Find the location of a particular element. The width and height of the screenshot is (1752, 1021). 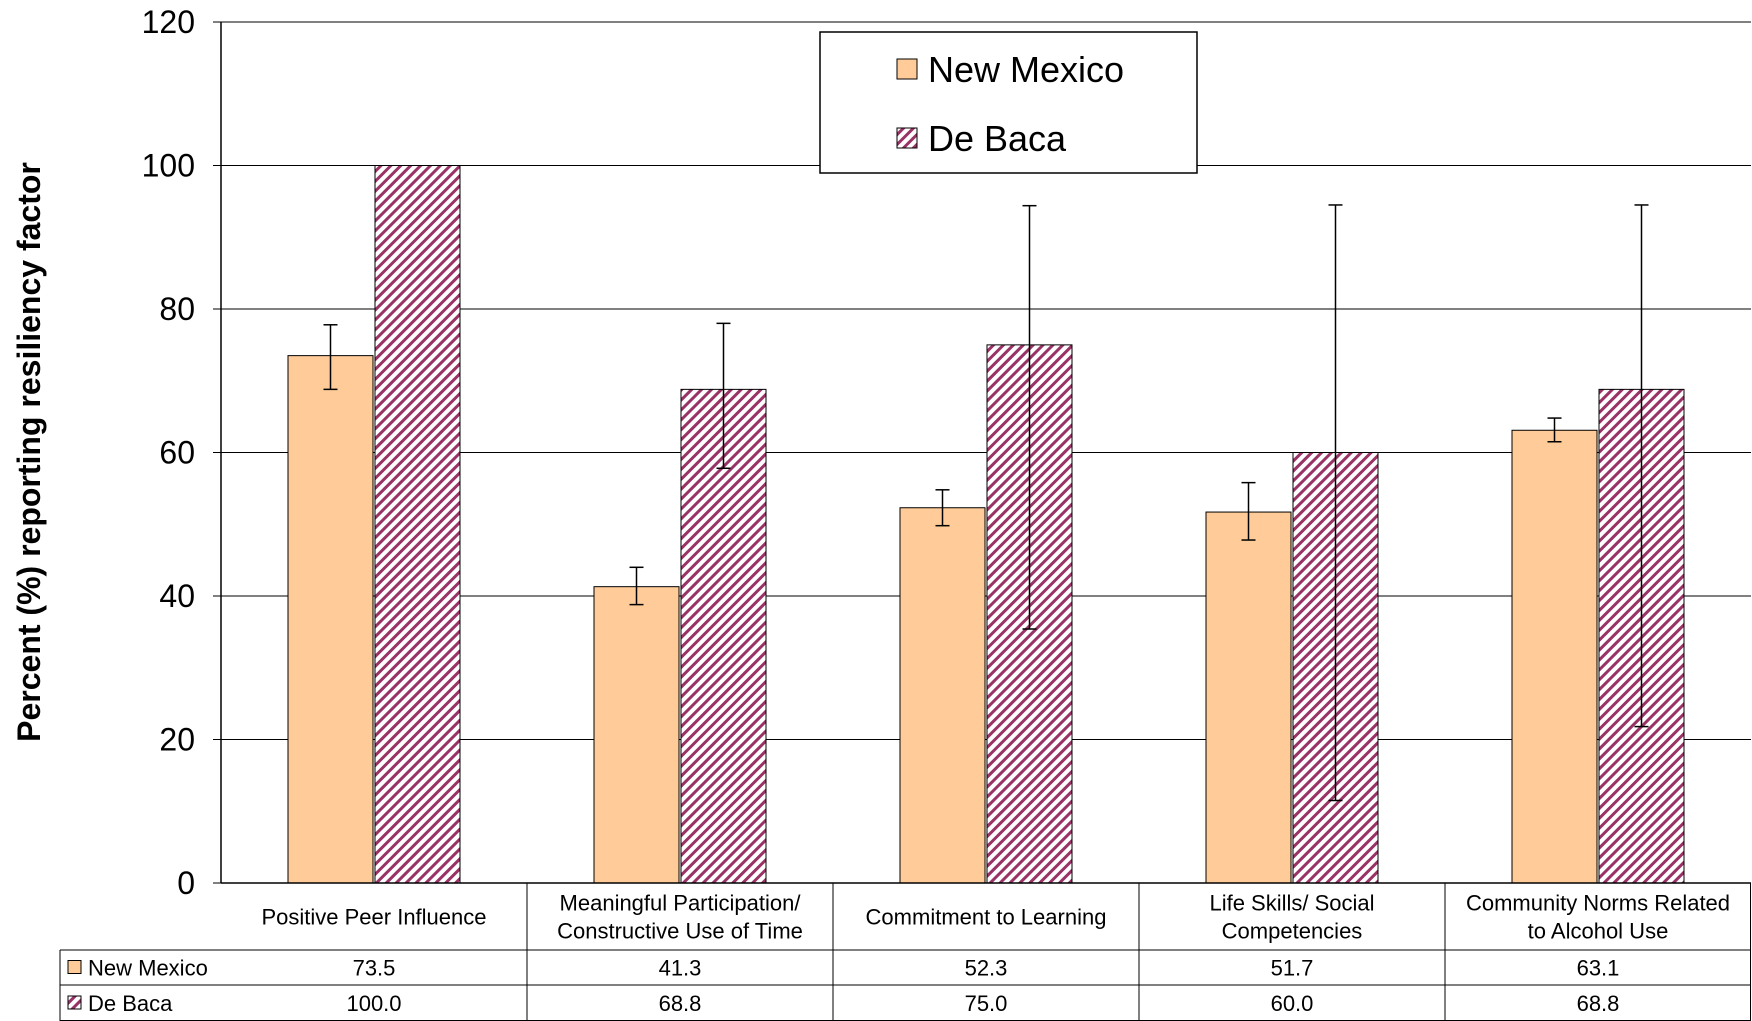

data-label: 100.0 is located at coordinates (373, 1003).